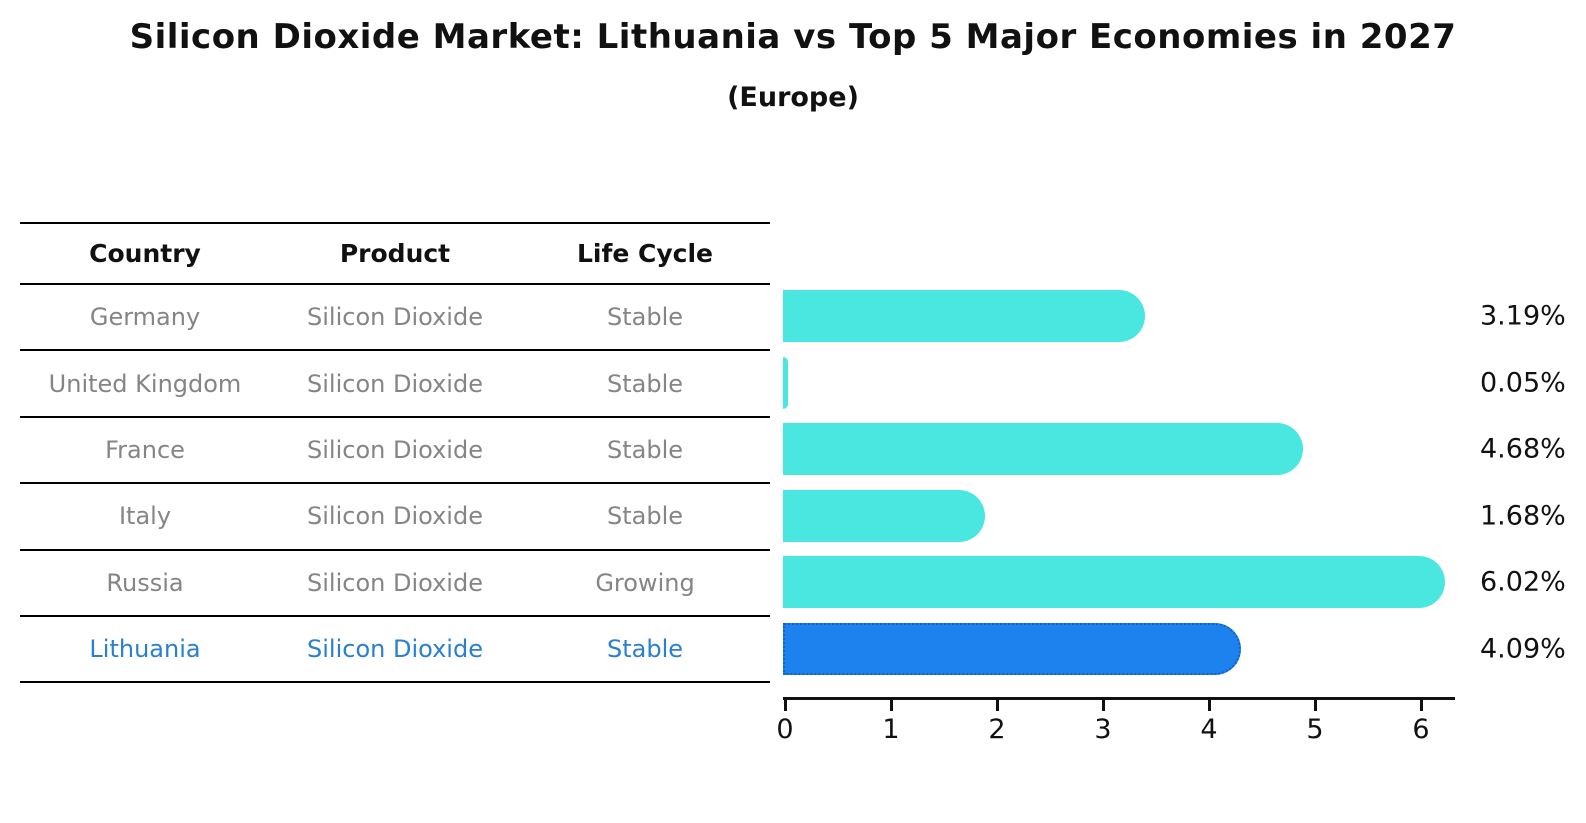  I want to click on table-header-row: Country Product Life Cycle, so click(395, 254).